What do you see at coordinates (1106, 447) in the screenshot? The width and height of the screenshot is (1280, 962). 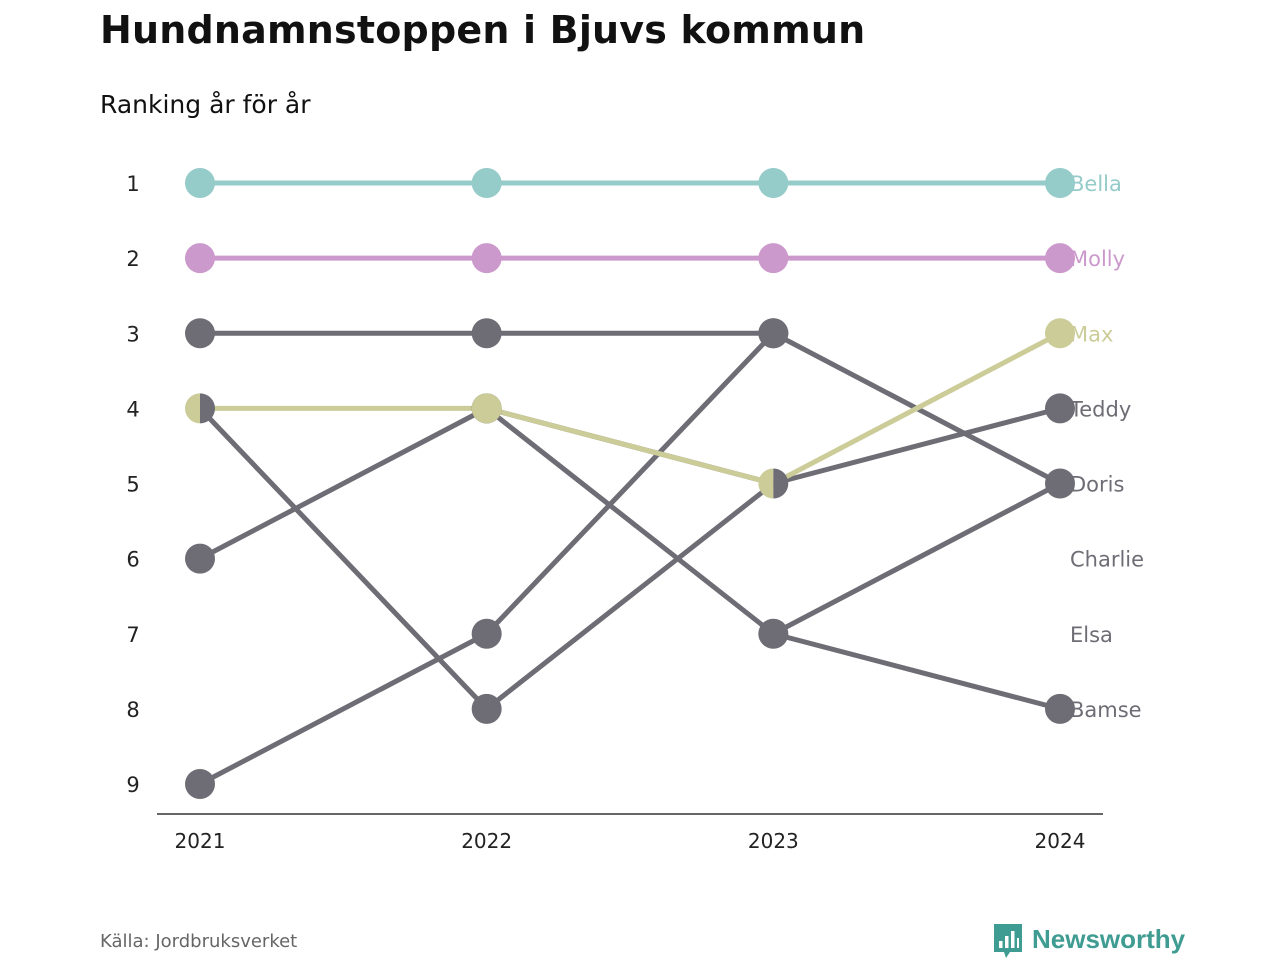 I see `series-labels: Bella Molly Max Teddy Doris Charlie Elsa Bamse` at bounding box center [1106, 447].